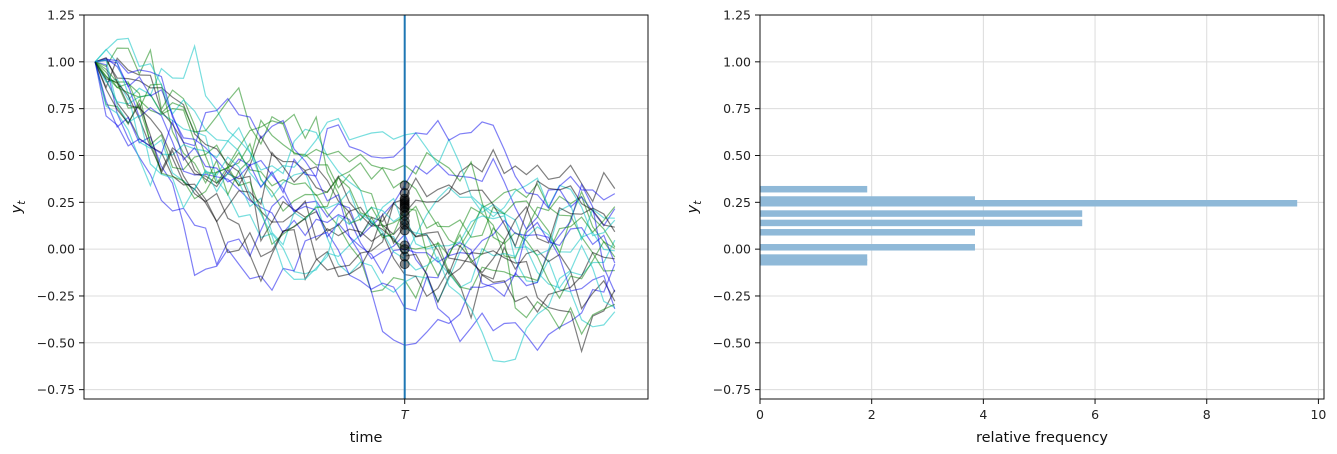 The image size is (1337, 454). What do you see at coordinates (56, 342) in the screenshot?
I see `left-y-tick-label: −0.50` at bounding box center [56, 342].